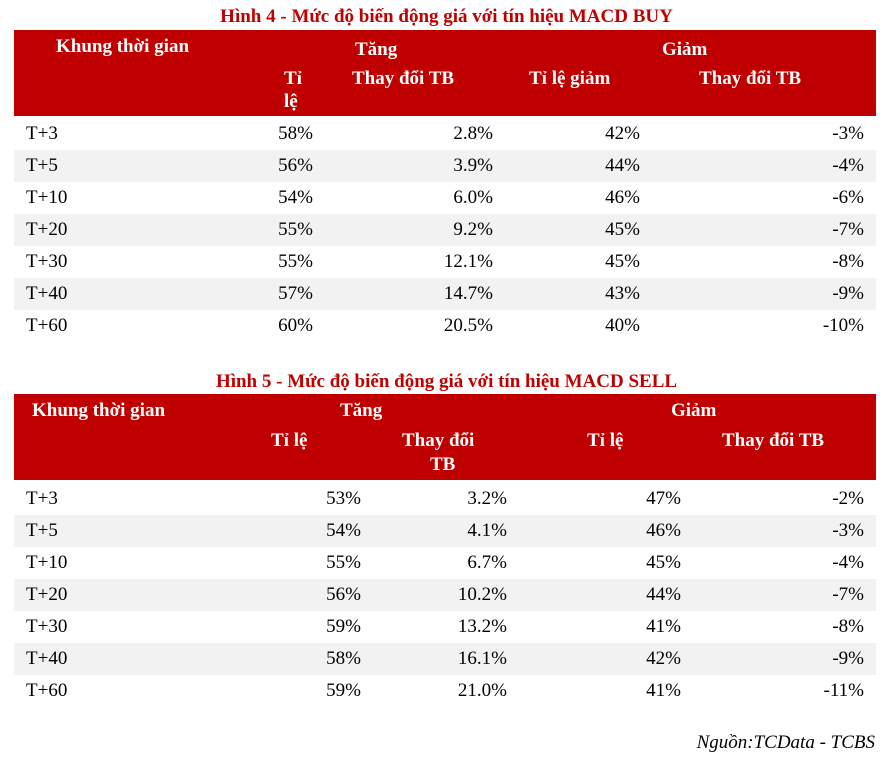 The image size is (893, 766). I want to click on cell-up-change: 20.5%, so click(468, 325).